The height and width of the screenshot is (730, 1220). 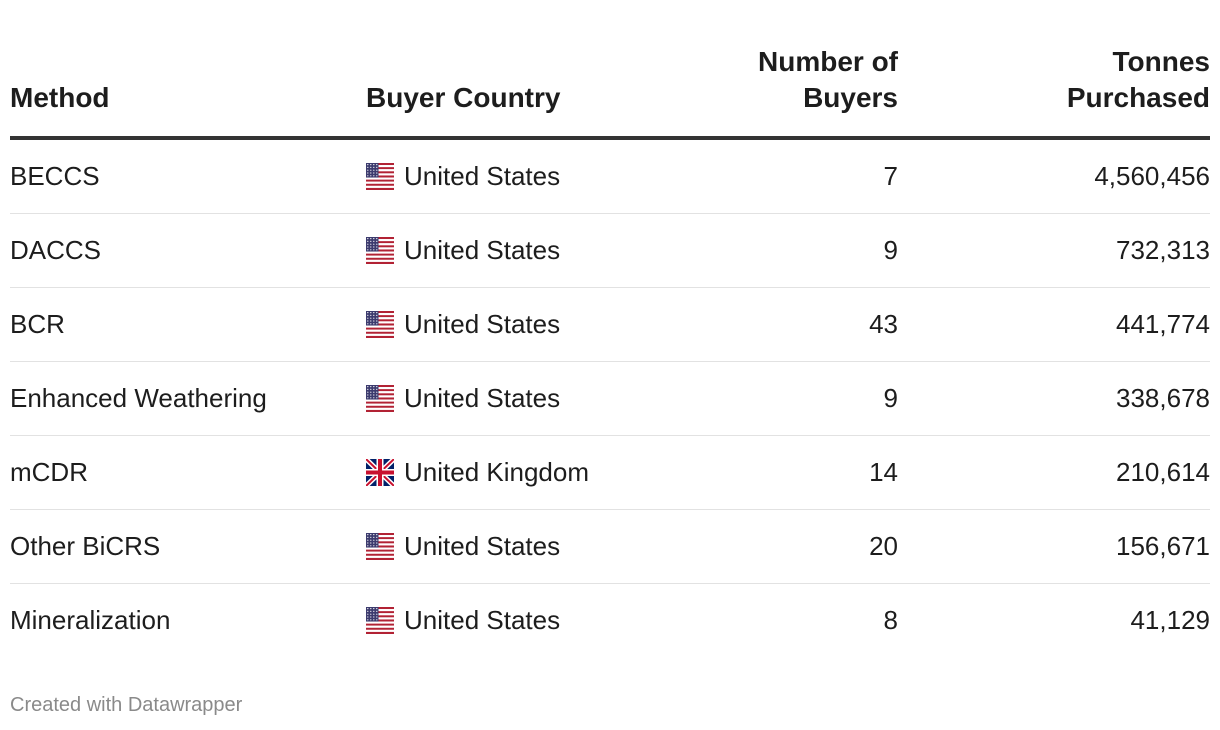 I want to click on method-cell: Enhanced Weathering, so click(x=188, y=398).